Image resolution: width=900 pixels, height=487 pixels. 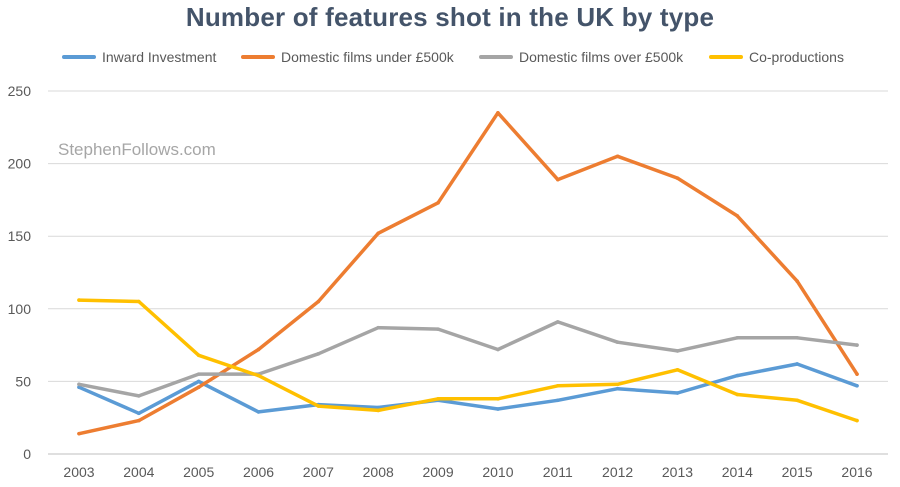 I want to click on x-tick-label: 2016, so click(x=856, y=472).